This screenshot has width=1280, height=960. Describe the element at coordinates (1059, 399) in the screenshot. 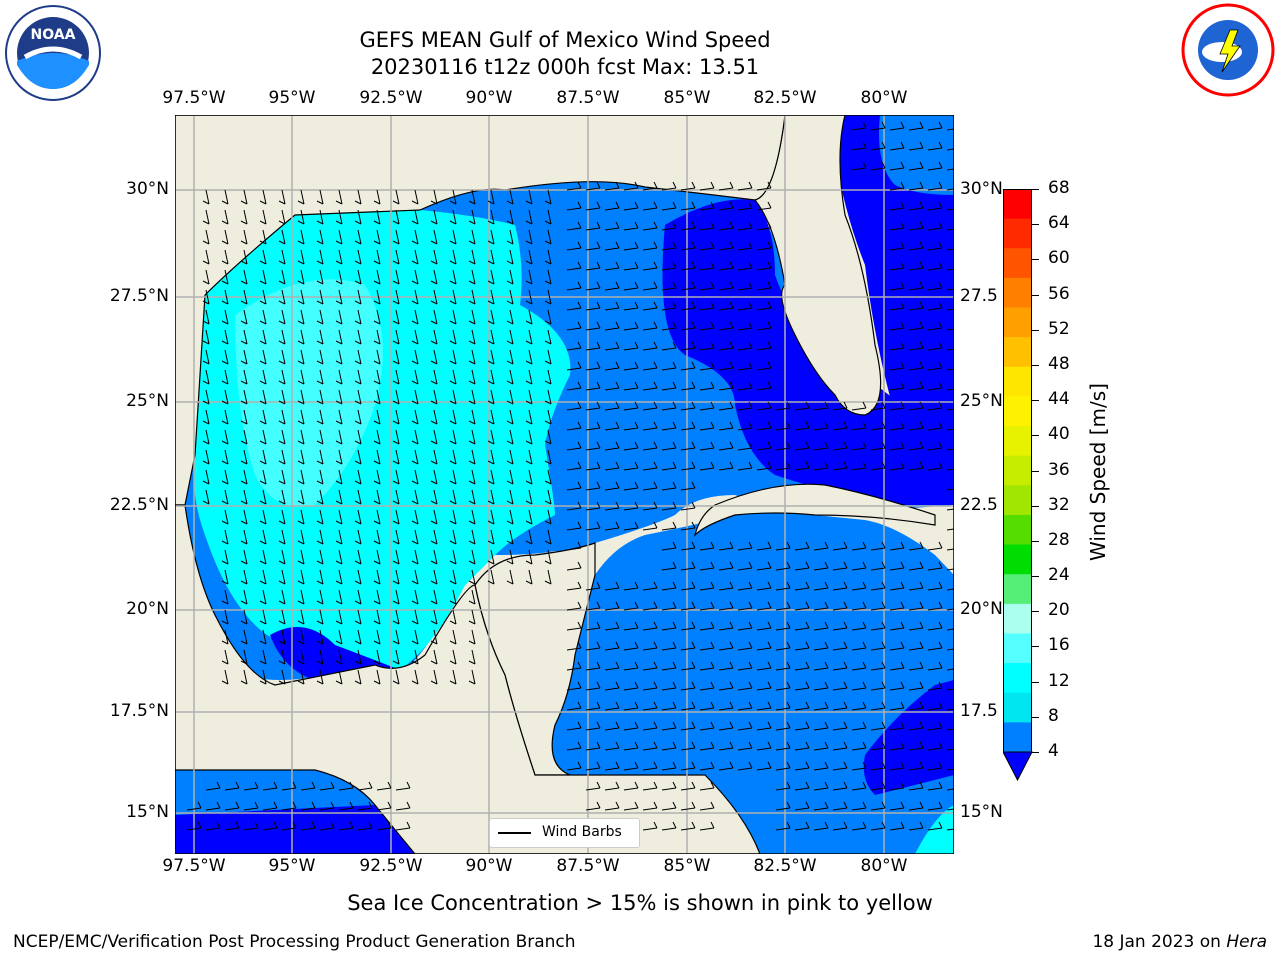

I see `colorbar-tick-label: 44` at that location.